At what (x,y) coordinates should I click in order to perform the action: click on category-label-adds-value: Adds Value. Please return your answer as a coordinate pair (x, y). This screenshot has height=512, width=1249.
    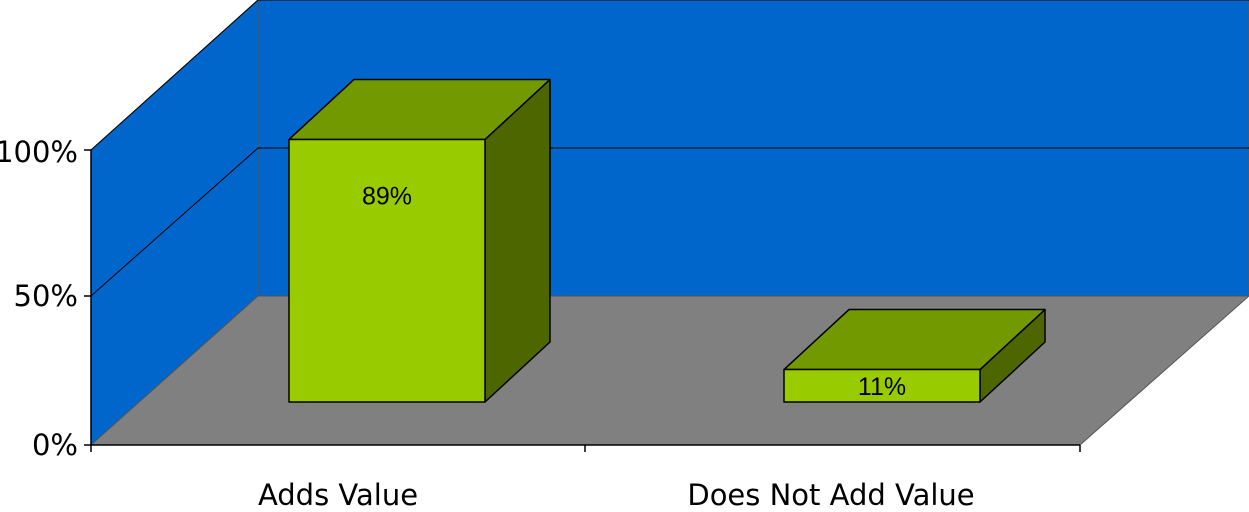
    Looking at the image, I should click on (338, 495).